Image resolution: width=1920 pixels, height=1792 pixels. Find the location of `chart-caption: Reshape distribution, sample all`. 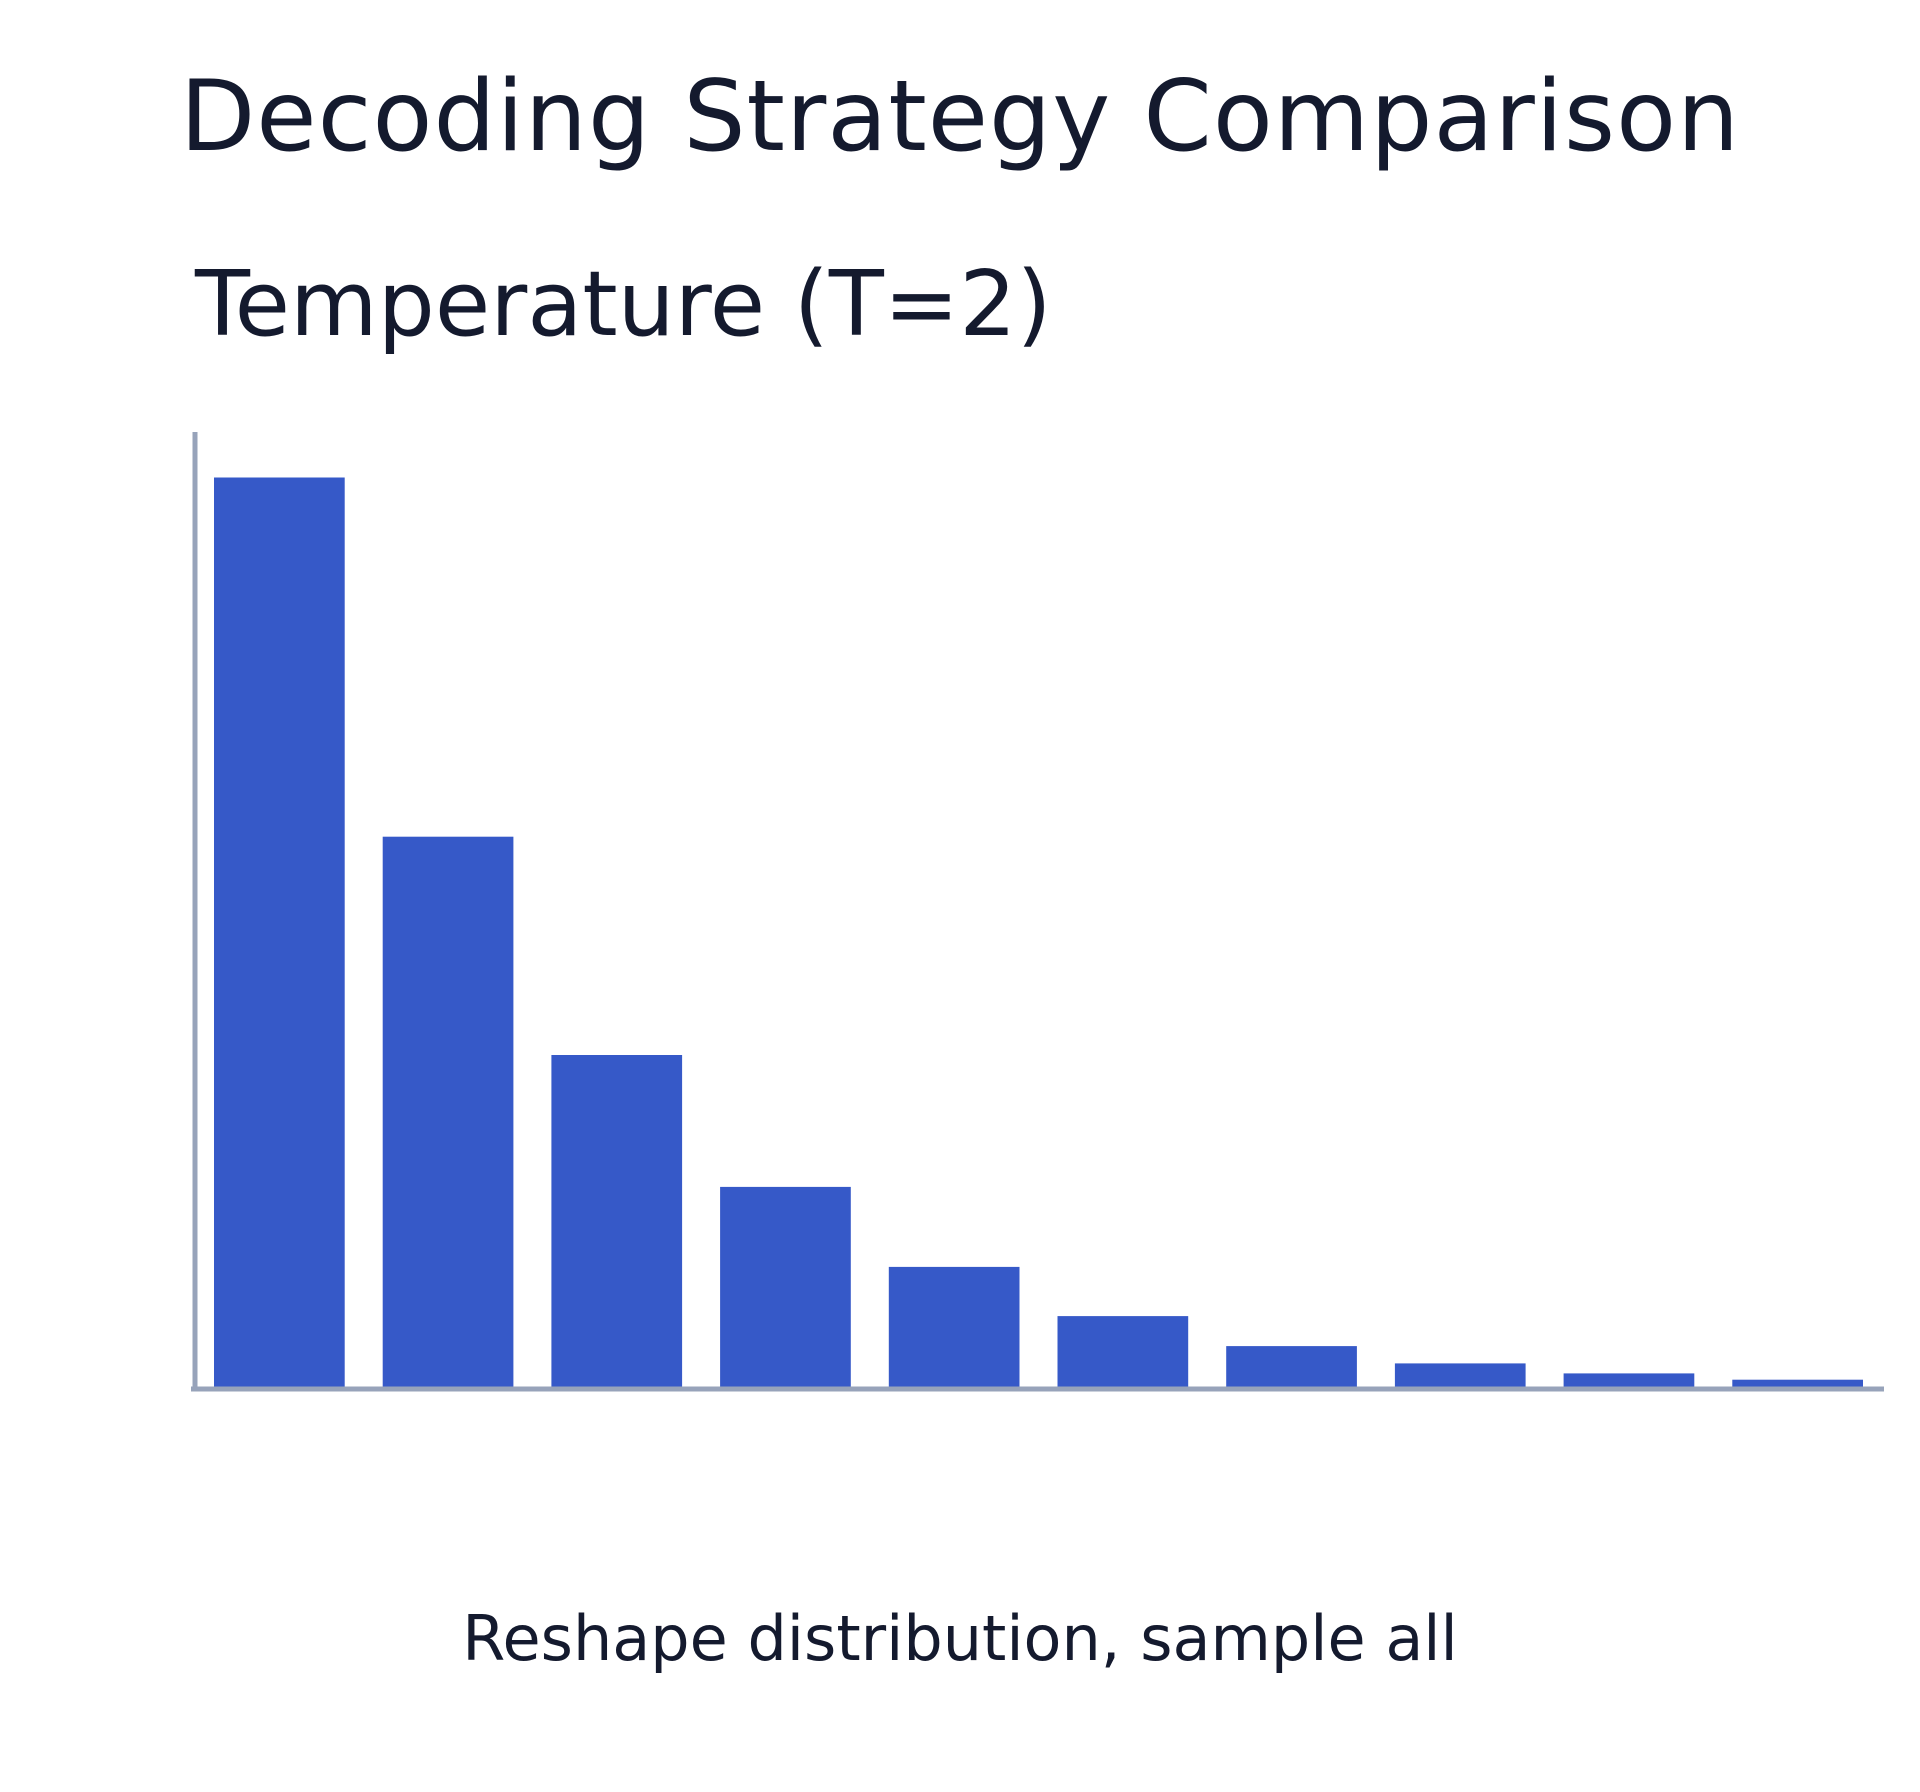

chart-caption: Reshape distribution, sample all is located at coordinates (960, 1638).